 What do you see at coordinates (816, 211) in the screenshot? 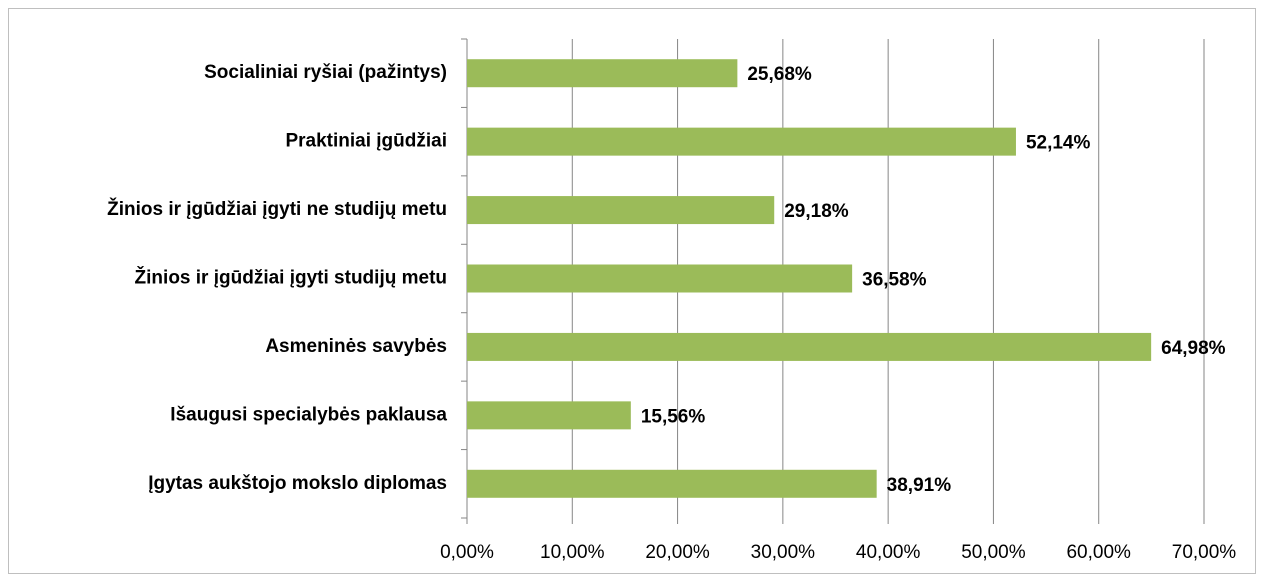
I see `value-label: 29,18%` at bounding box center [816, 211].